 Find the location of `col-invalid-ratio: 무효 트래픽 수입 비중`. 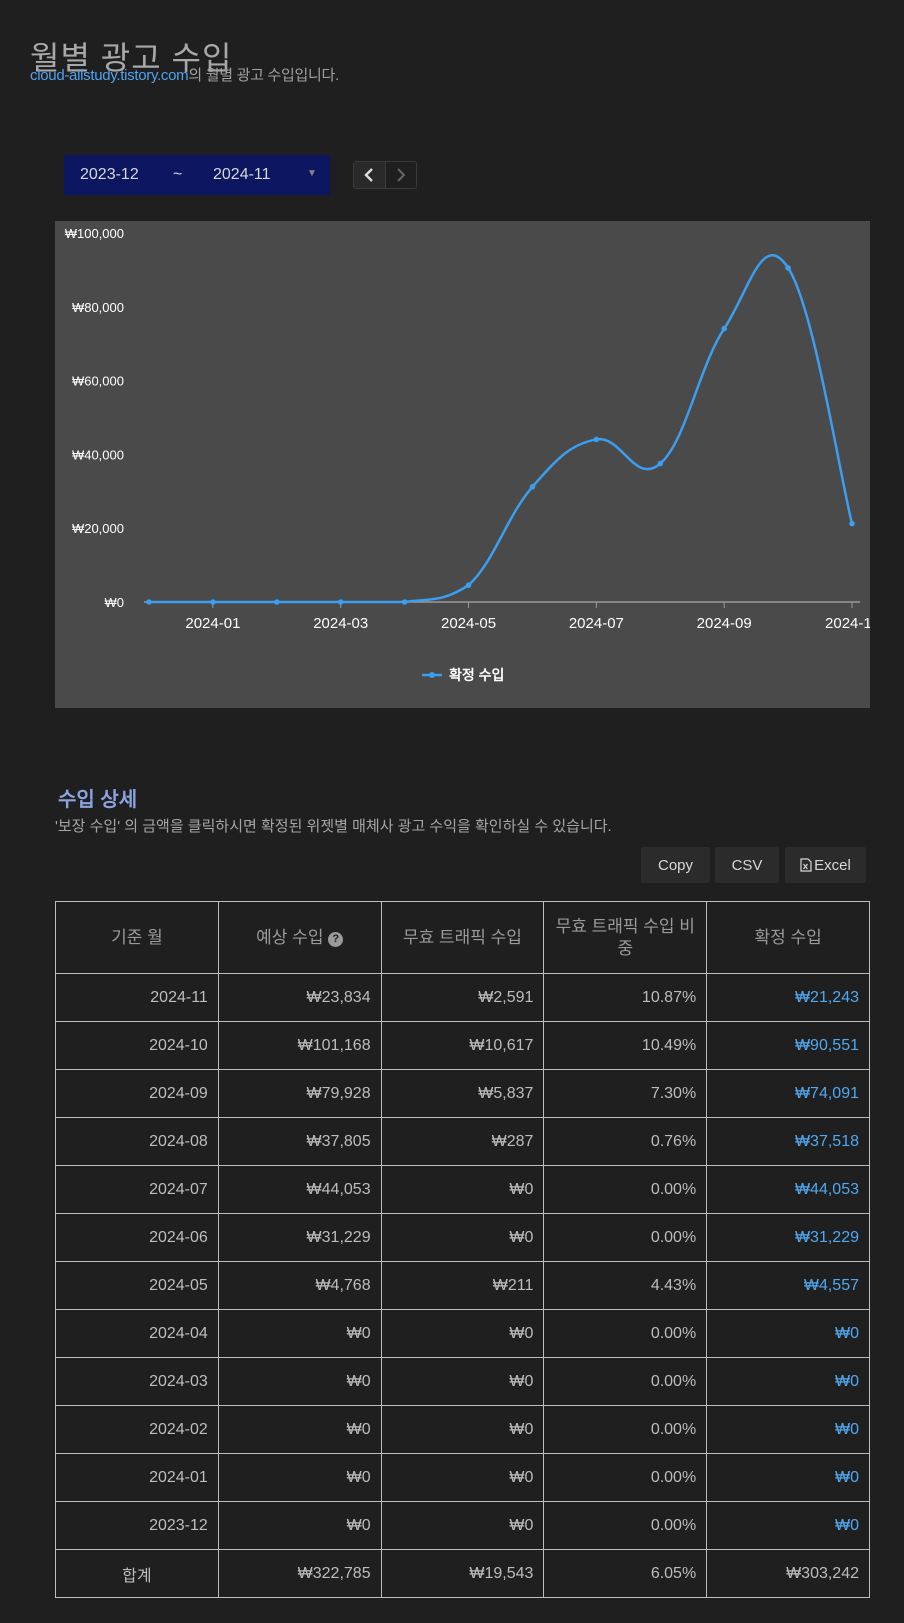

col-invalid-ratio: 무효 트래픽 수입 비중 is located at coordinates (625, 937).